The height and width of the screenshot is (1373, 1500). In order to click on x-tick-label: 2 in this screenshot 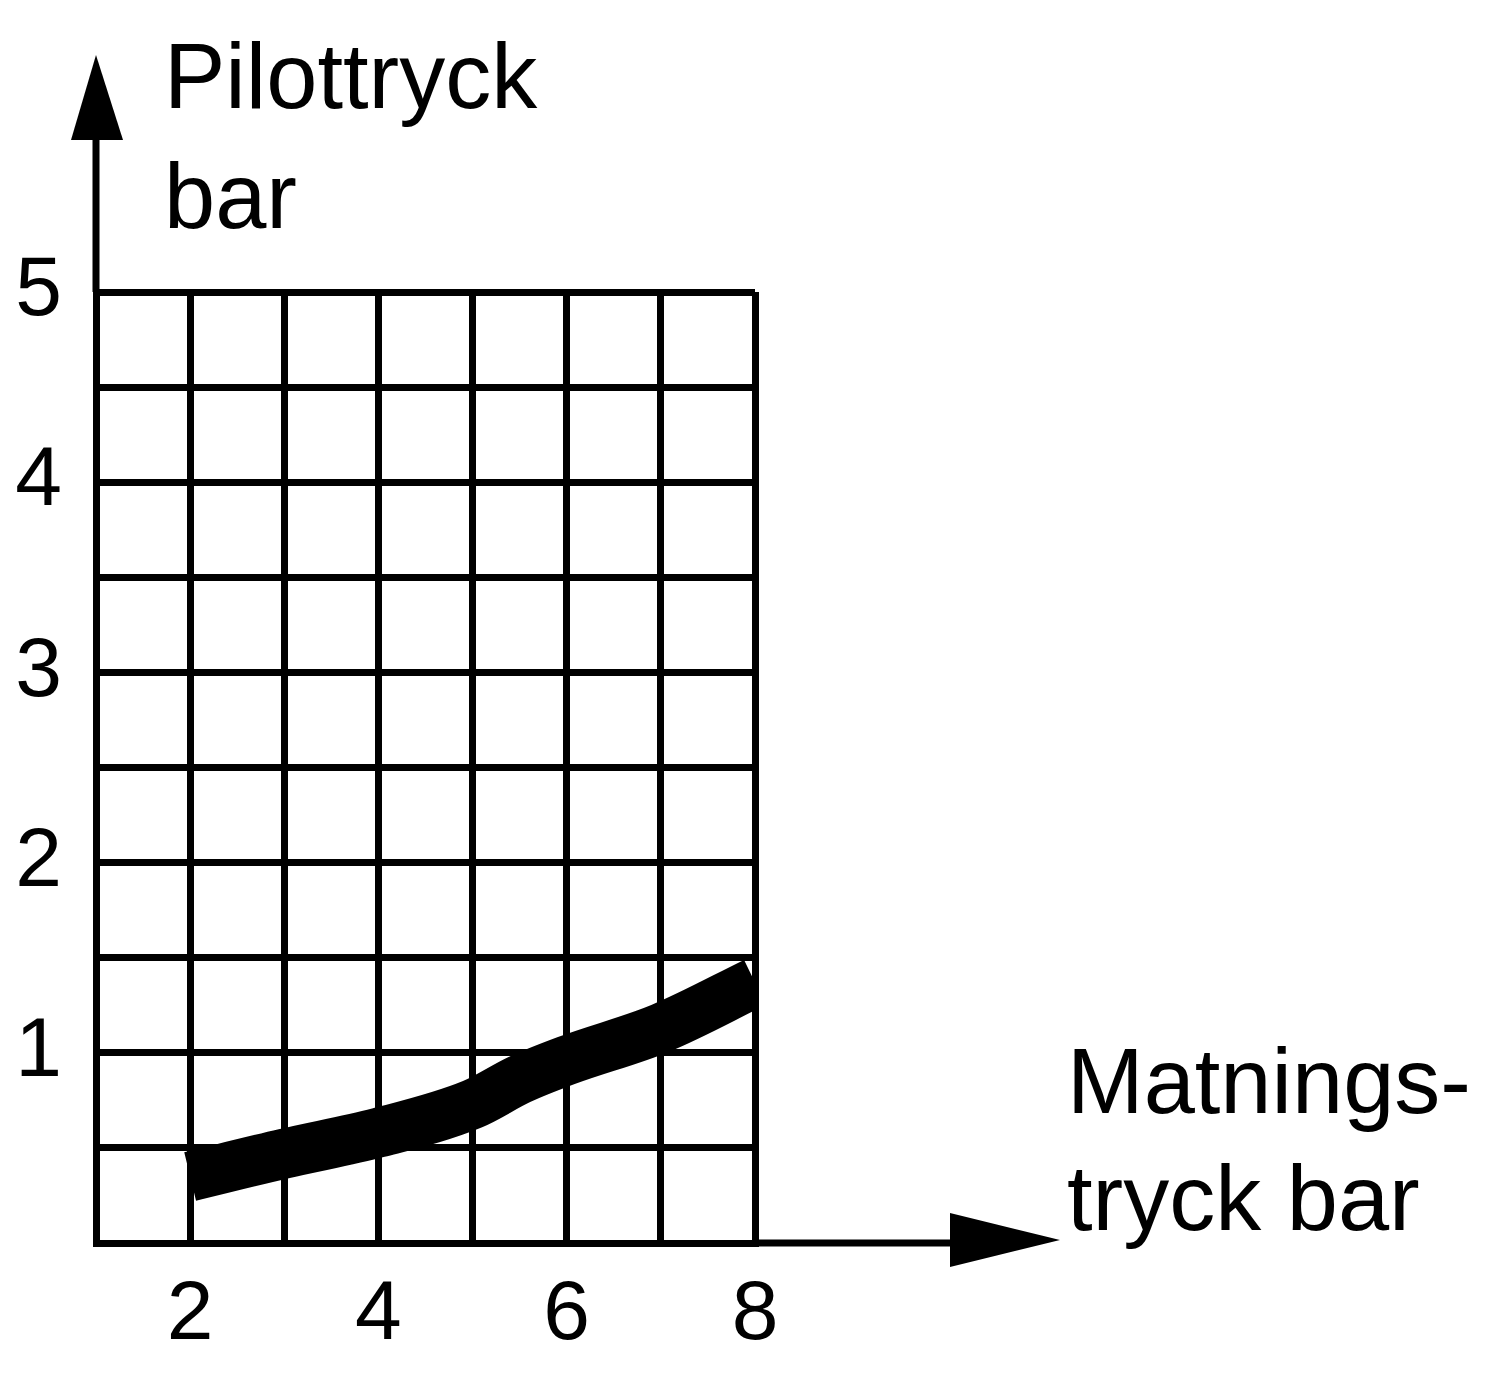, I will do `click(190, 1309)`.